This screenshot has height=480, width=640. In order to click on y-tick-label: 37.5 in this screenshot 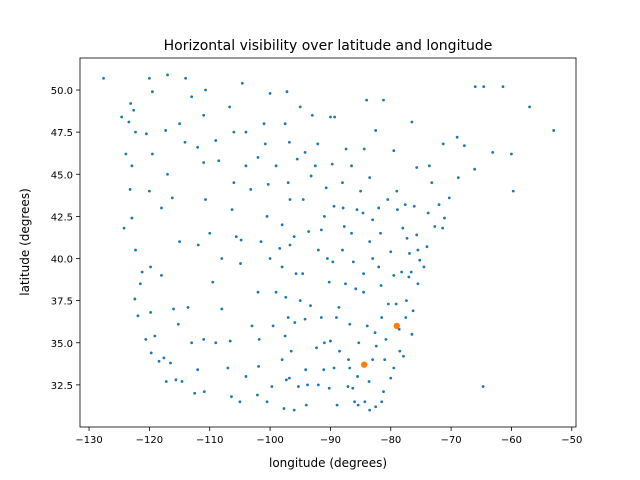, I will do `click(62, 302)`.